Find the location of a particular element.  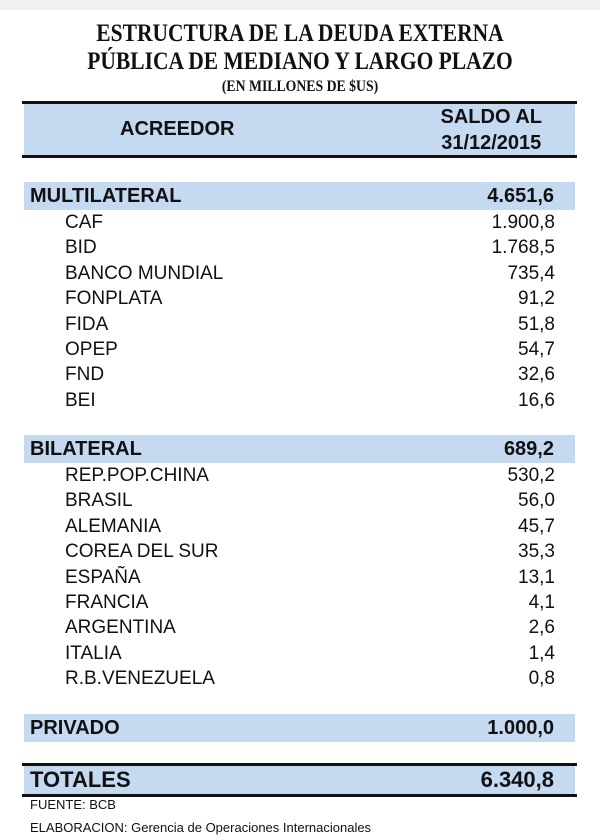

group-row: MULTILATERAL 4.651,6 is located at coordinates (299, 196).